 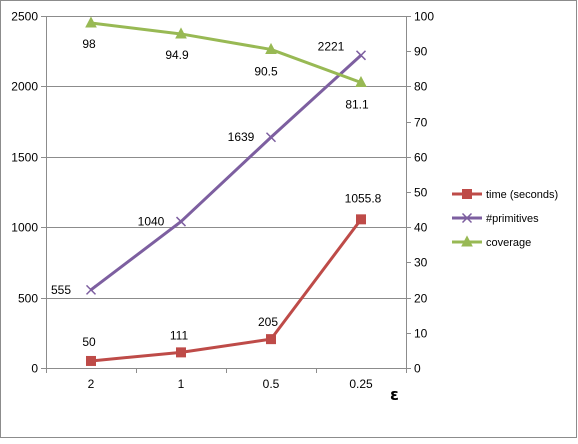 What do you see at coordinates (24, 17) in the screenshot?
I see `y-tick-label: 2500` at bounding box center [24, 17].